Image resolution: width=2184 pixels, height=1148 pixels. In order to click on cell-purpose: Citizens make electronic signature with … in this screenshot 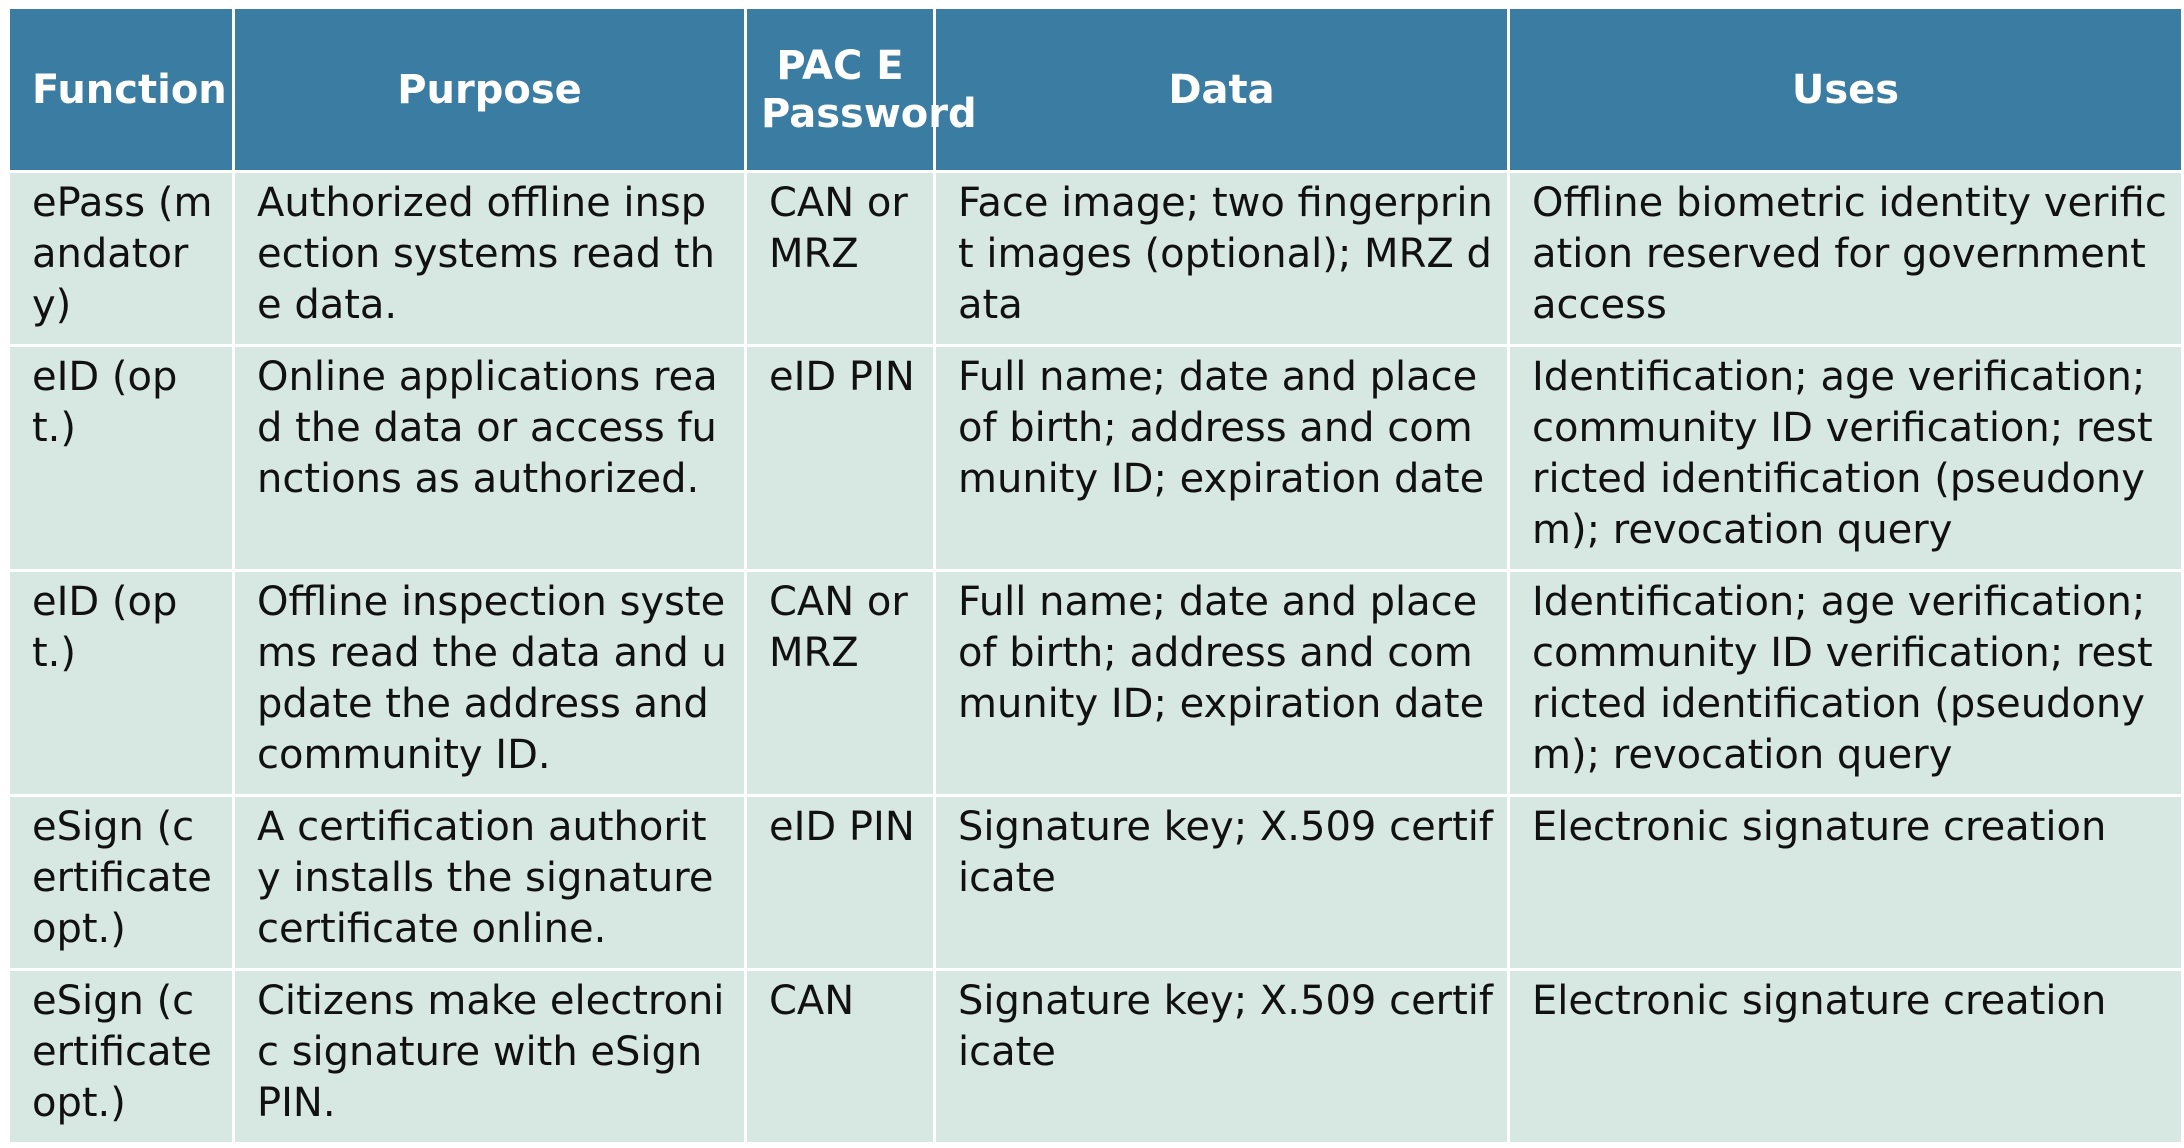, I will do `click(489, 1056)`.